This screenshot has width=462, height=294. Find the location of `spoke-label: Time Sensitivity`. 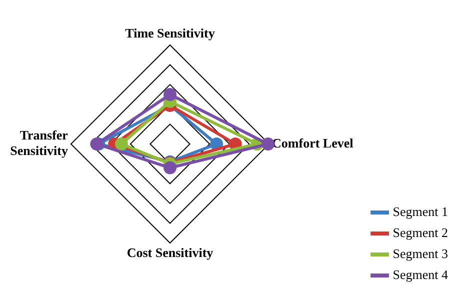

spoke-label: Time Sensitivity is located at coordinates (170, 33).